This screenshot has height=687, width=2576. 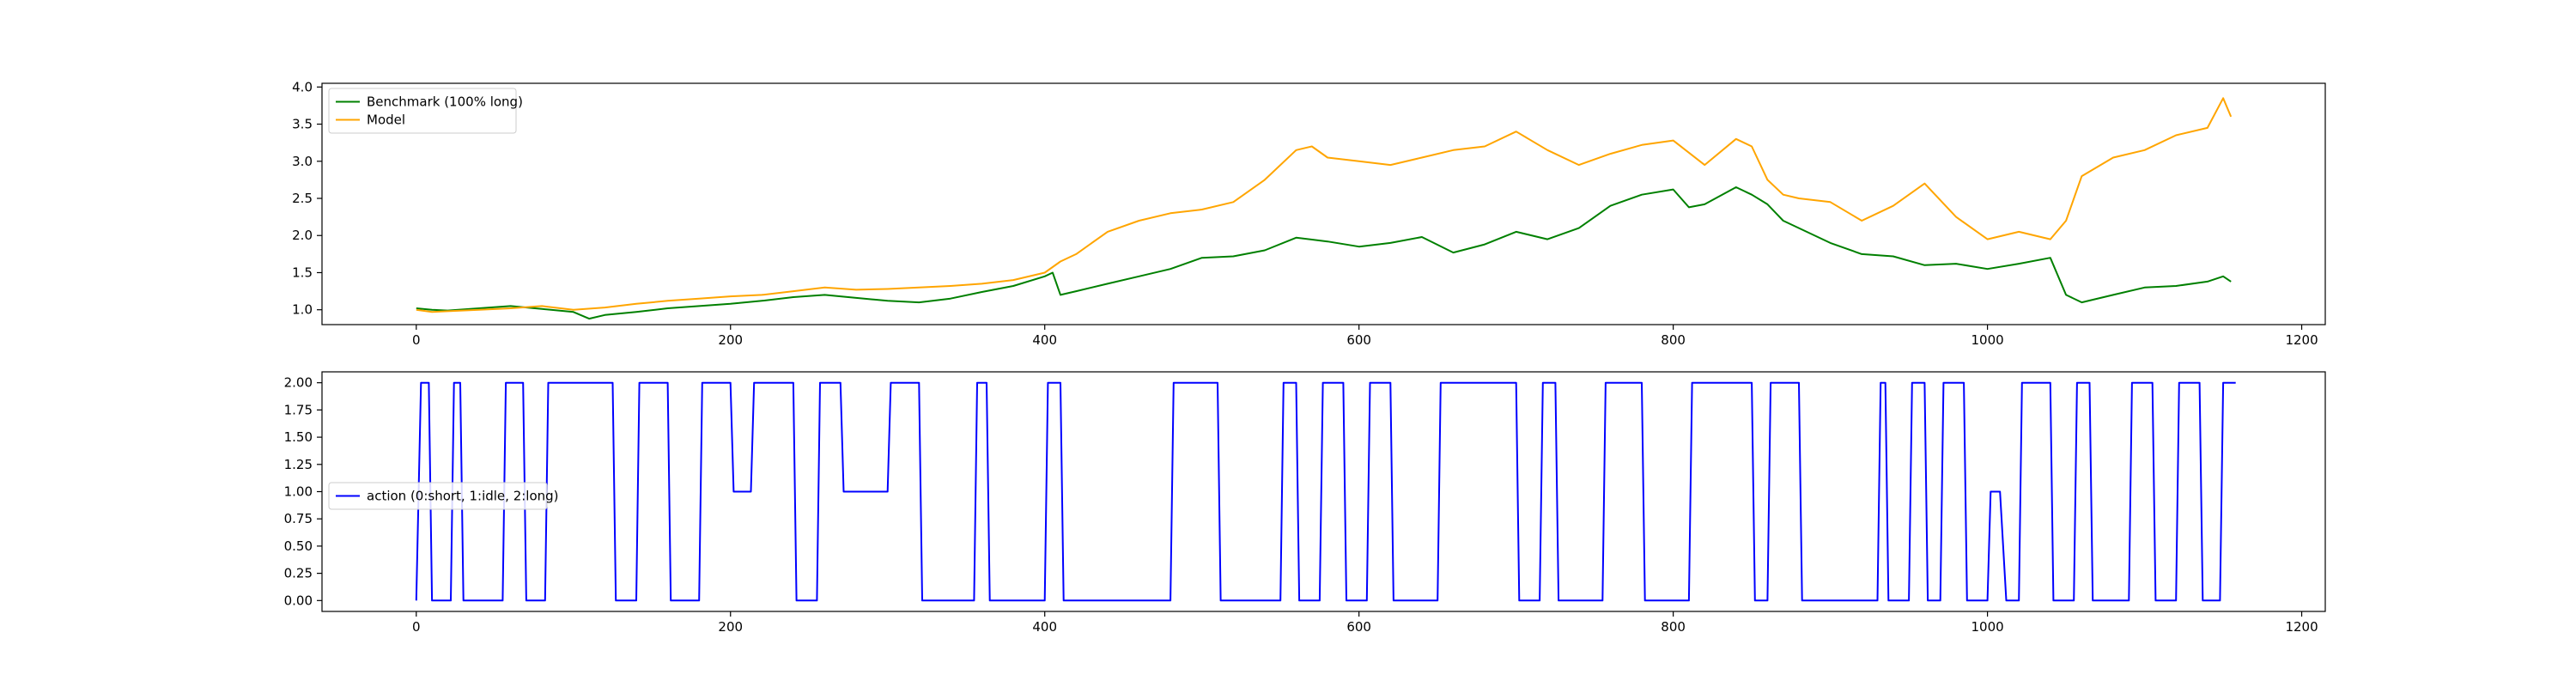 What do you see at coordinates (298, 383) in the screenshot?
I see `action-y-tick-label: 2.00` at bounding box center [298, 383].